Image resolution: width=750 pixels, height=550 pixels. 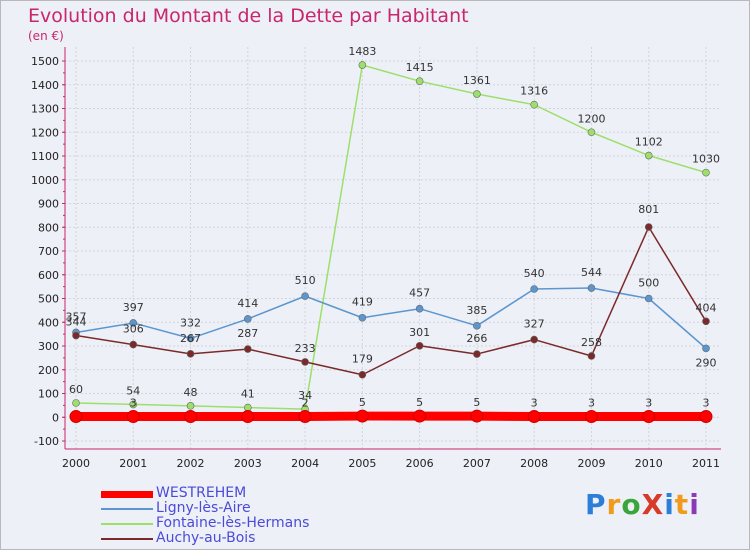 What do you see at coordinates (596, 504) in the screenshot?
I see `logo-letter: P` at bounding box center [596, 504].